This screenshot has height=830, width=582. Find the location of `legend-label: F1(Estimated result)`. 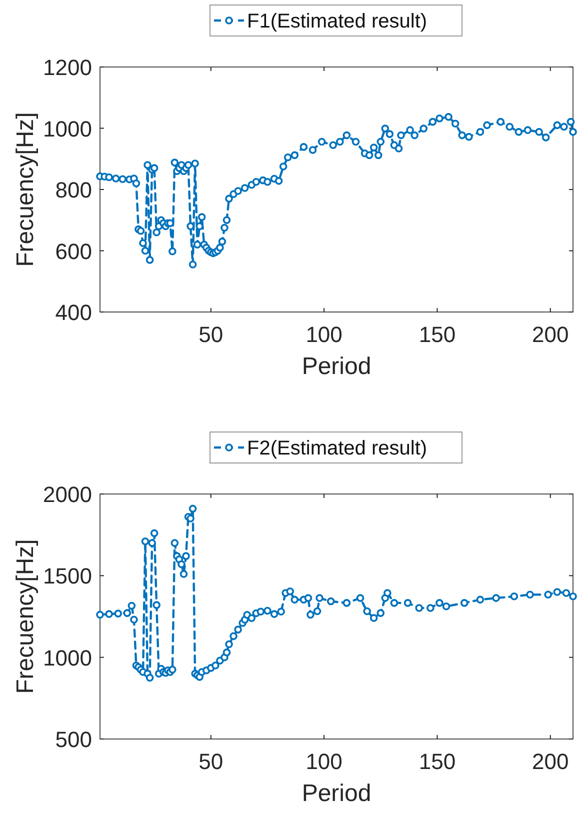

legend-label: F1(Estimated result) is located at coordinates (337, 21).